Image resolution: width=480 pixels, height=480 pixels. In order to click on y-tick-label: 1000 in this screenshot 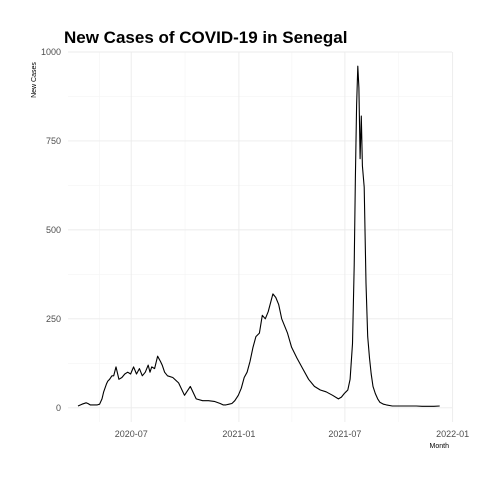, I will do `click(51, 52)`.